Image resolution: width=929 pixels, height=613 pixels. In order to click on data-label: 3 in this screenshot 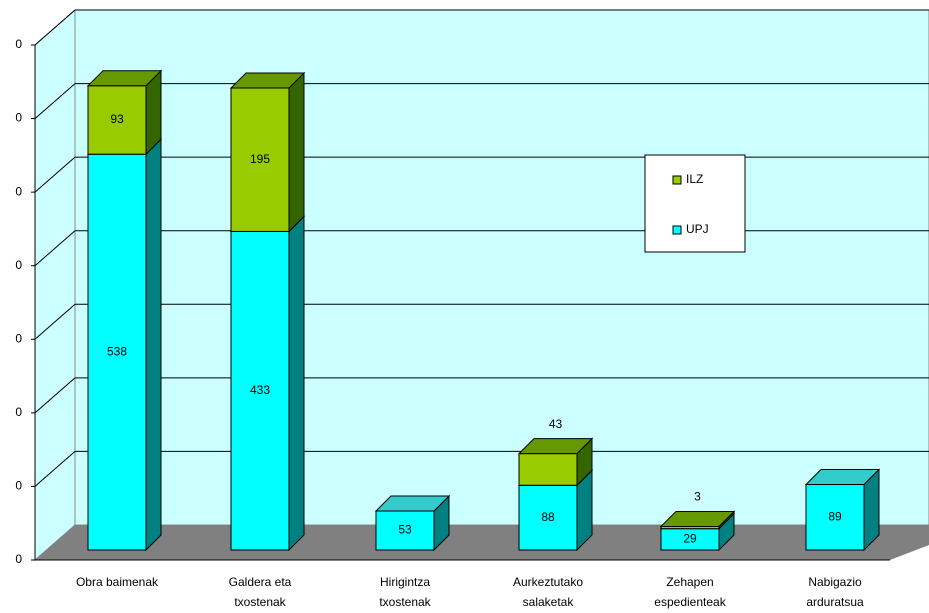, I will do `click(697, 497)`.